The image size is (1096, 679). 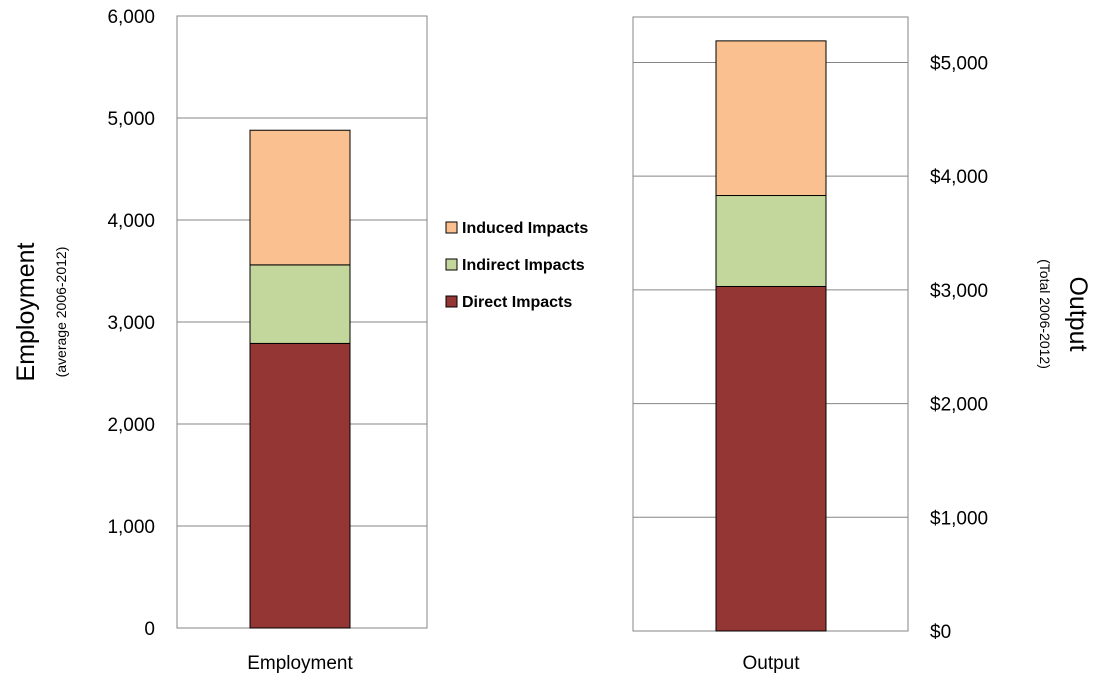 I want to click on employment-tick-label-1000: 1,000, so click(x=131, y=527).